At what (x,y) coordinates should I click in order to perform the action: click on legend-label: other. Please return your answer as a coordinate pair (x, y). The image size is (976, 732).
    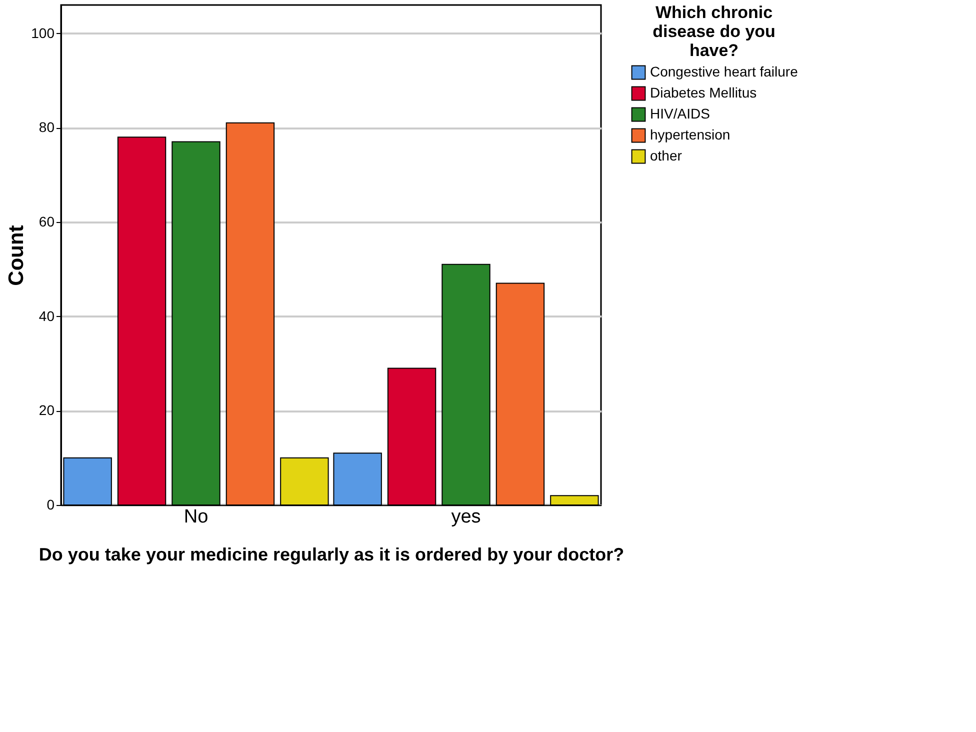
    Looking at the image, I should click on (666, 156).